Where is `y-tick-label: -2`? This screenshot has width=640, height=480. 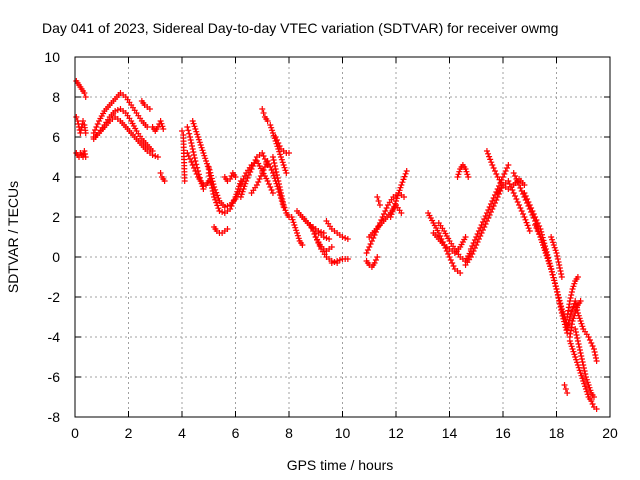 y-tick-label: -2 is located at coordinates (54, 297).